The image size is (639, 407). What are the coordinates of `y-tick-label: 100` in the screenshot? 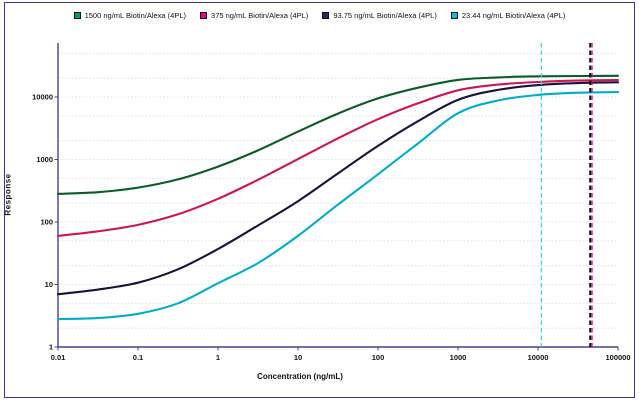 It's located at (46, 222).